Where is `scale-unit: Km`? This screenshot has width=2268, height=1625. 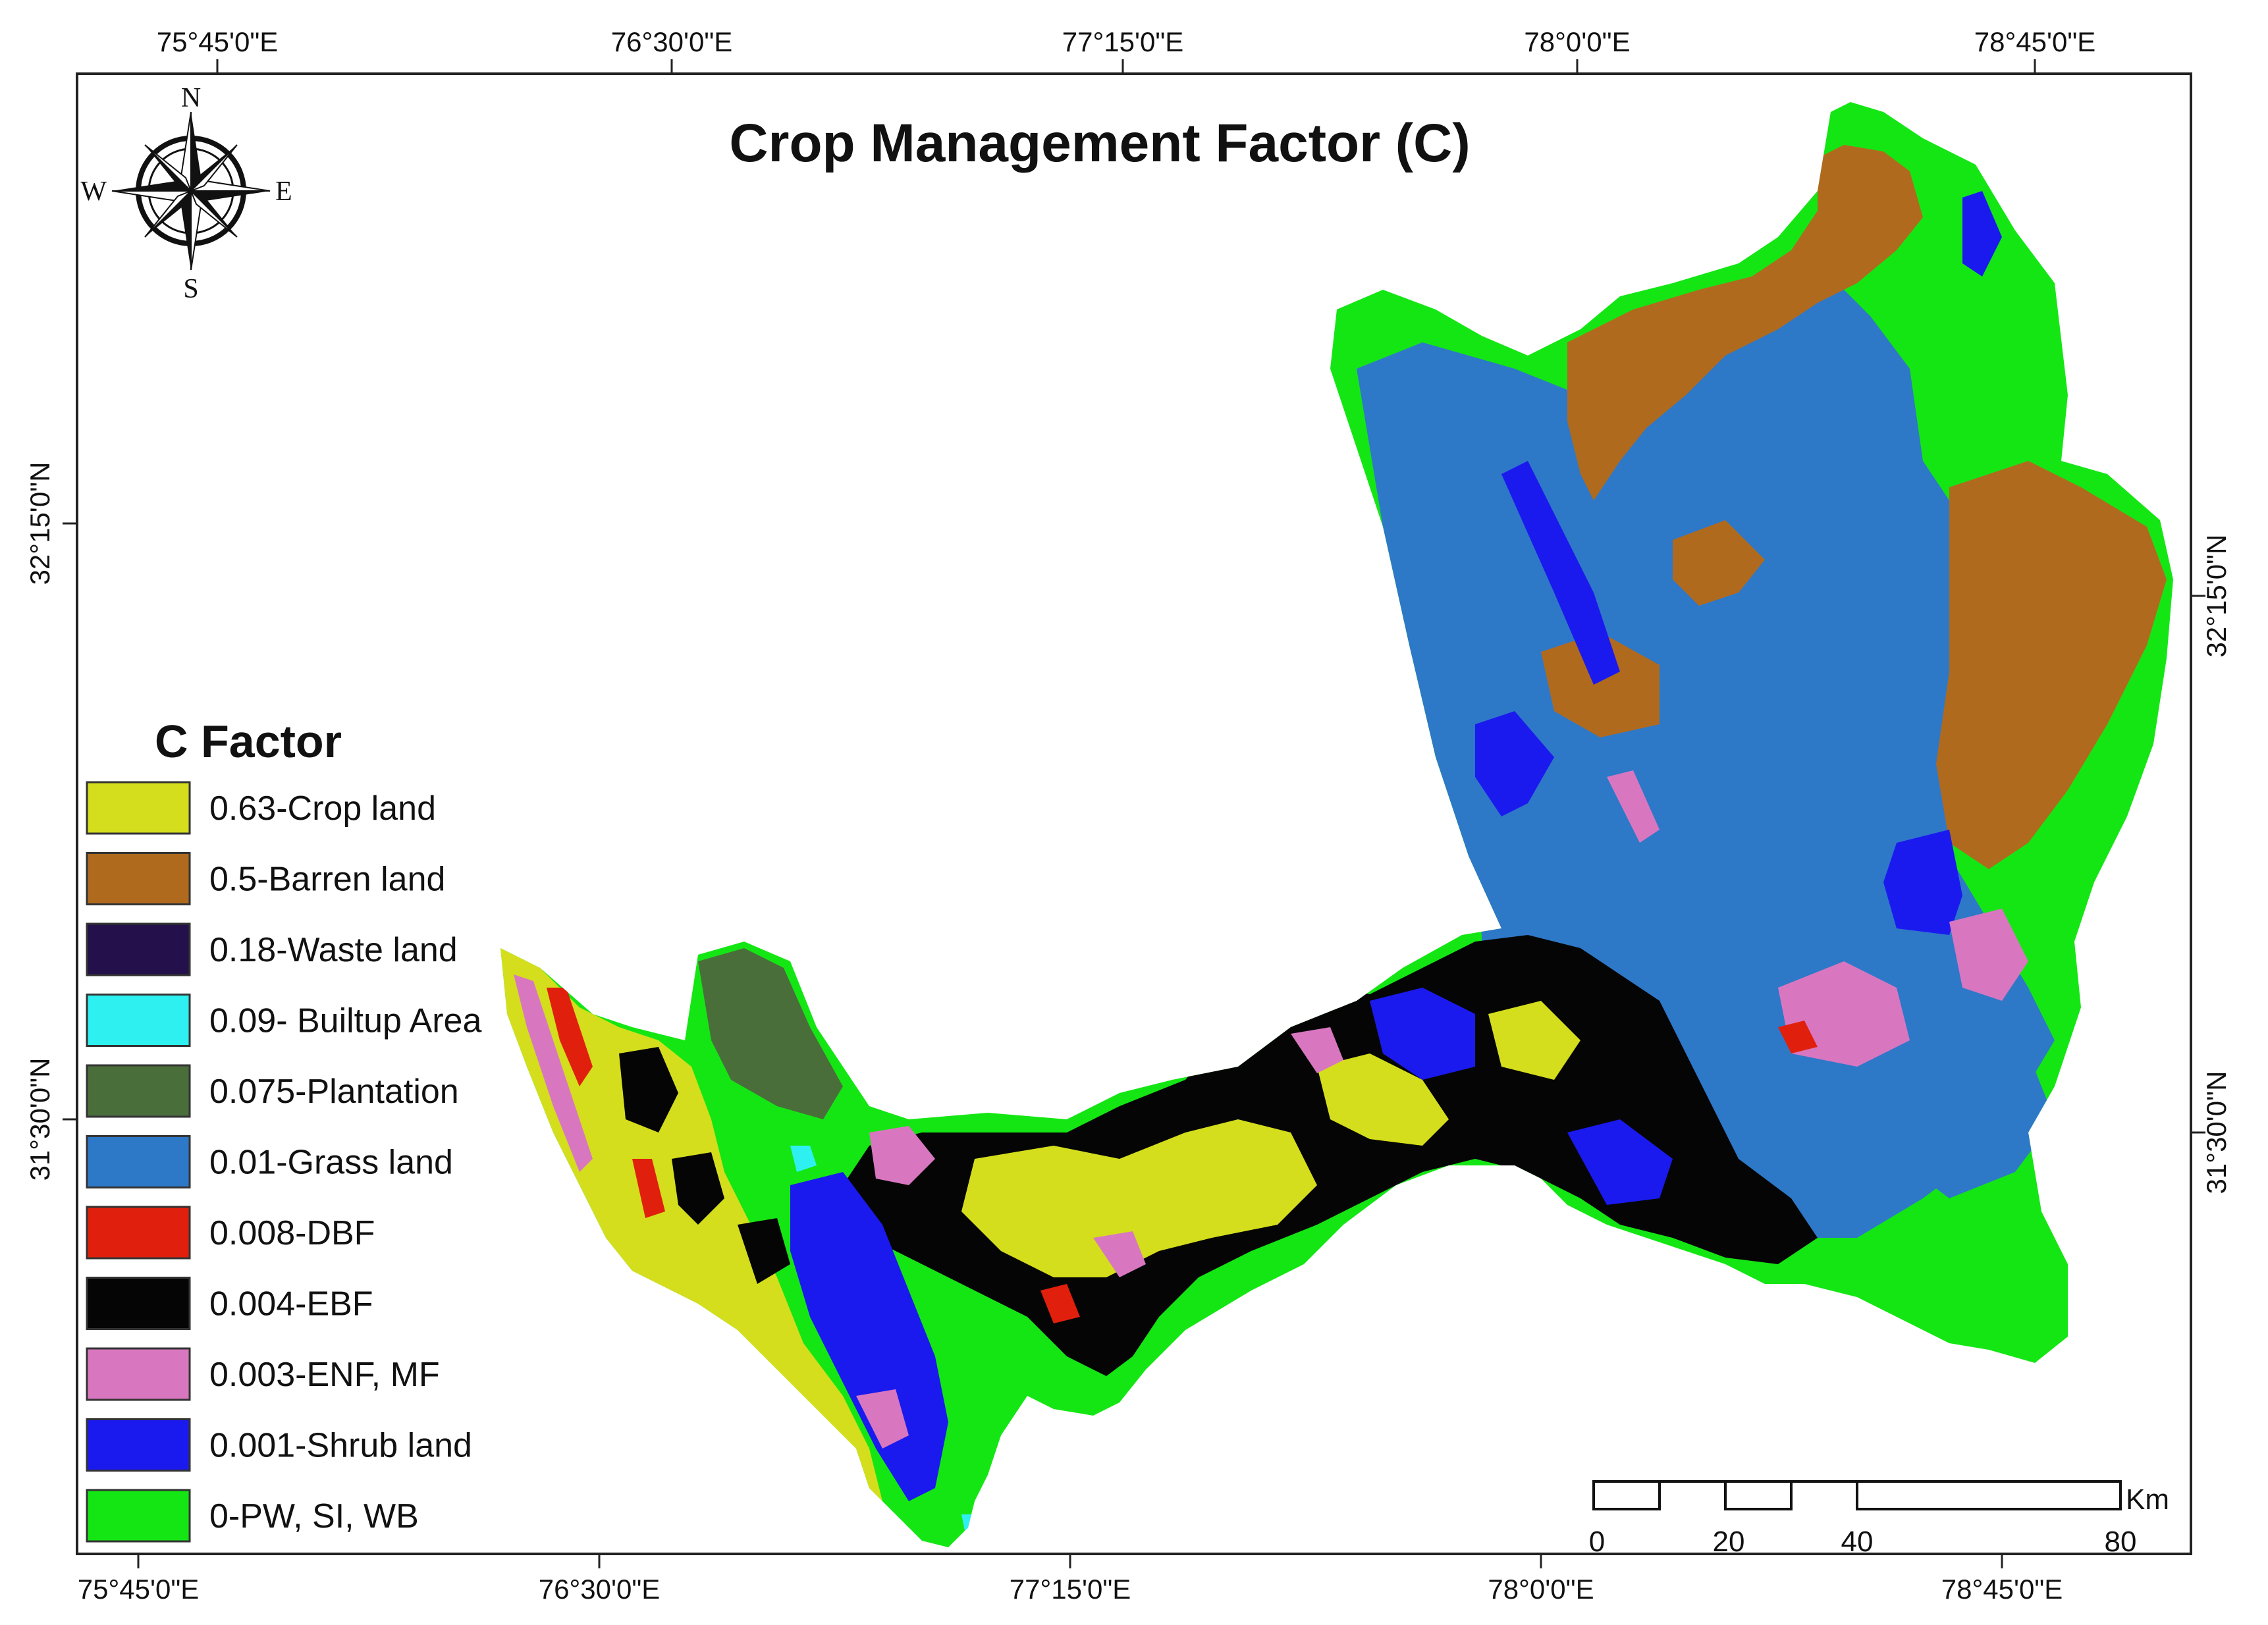 scale-unit: Km is located at coordinates (2147, 1499).